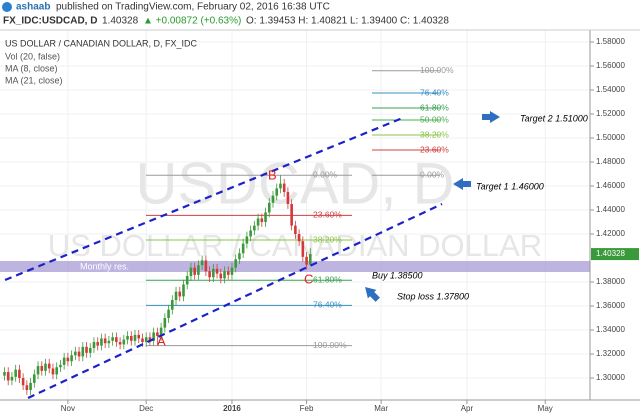  What do you see at coordinates (610, 41) in the screenshot?
I see `y-tick-label: 1.58000` at bounding box center [610, 41].